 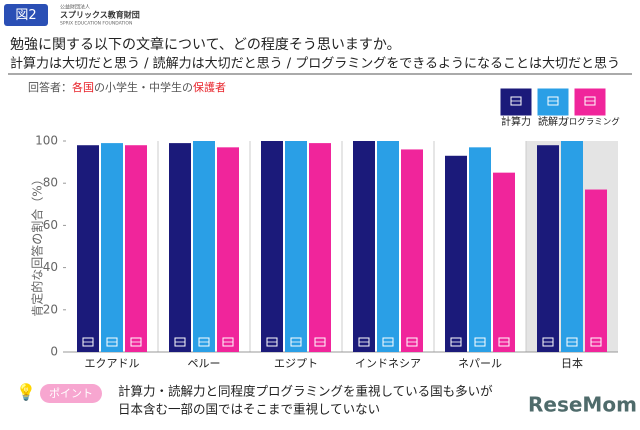 What do you see at coordinates (249, 409) in the screenshot?
I see `point-line: 日本含む一部の国ではそこまで重視していない` at bounding box center [249, 409].